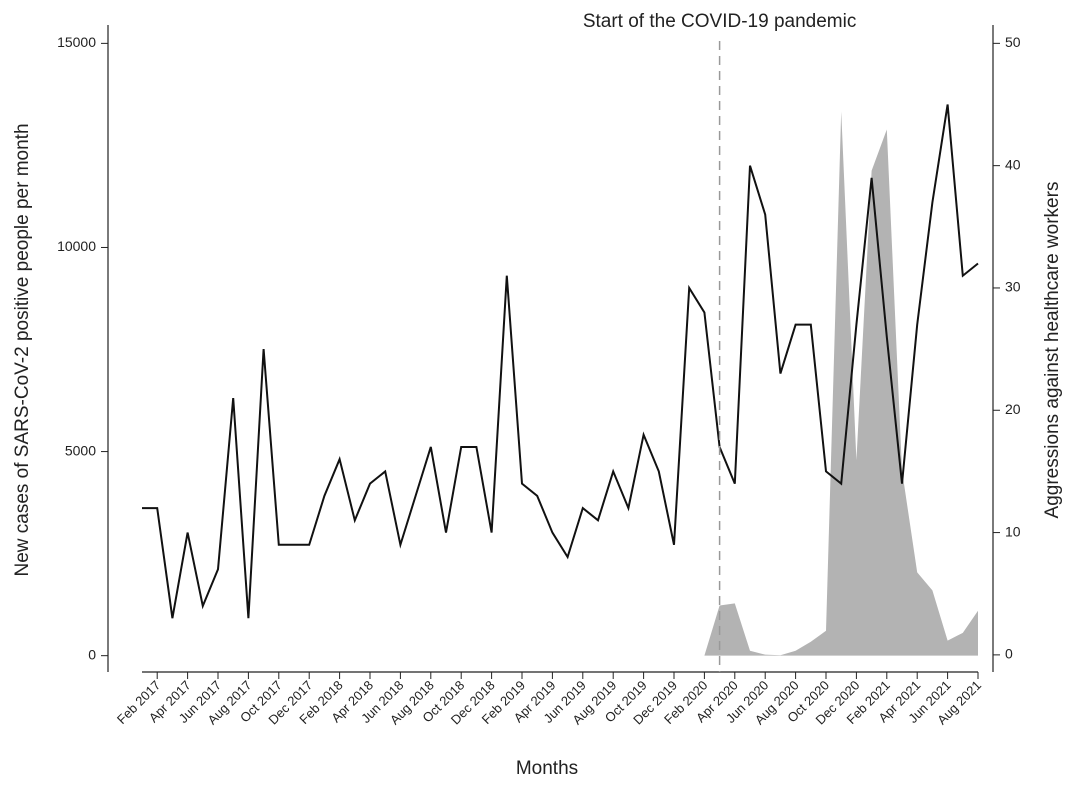 This screenshot has height=785, width=1067. Describe the element at coordinates (76, 42) in the screenshot. I see `y-tick-label: 15000` at that location.